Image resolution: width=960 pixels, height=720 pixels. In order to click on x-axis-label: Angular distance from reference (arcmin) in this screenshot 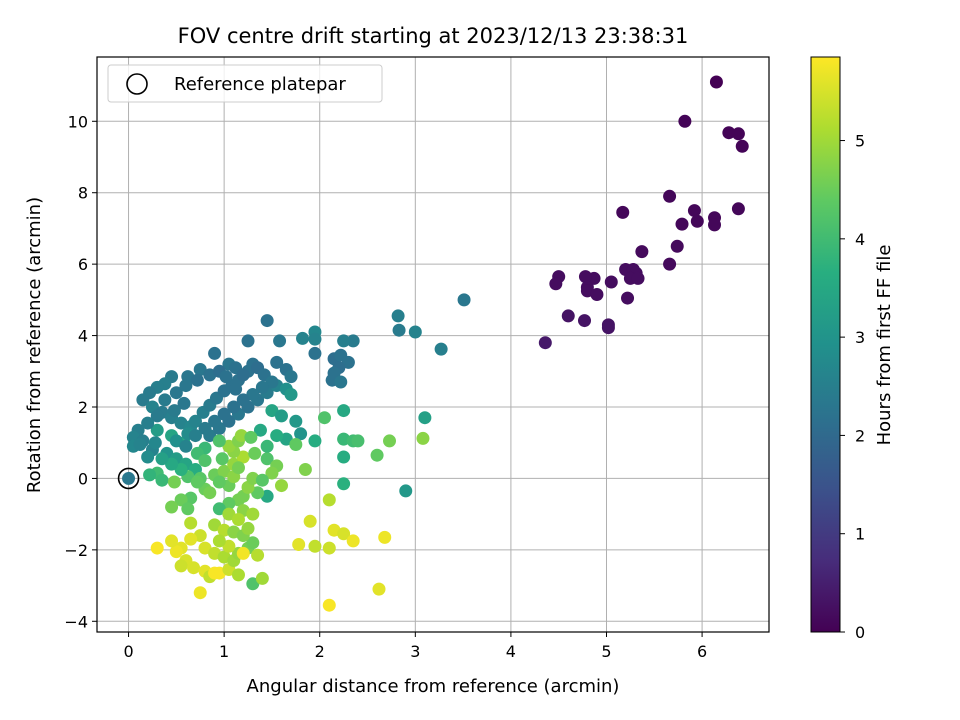, I will do `click(433, 686)`.